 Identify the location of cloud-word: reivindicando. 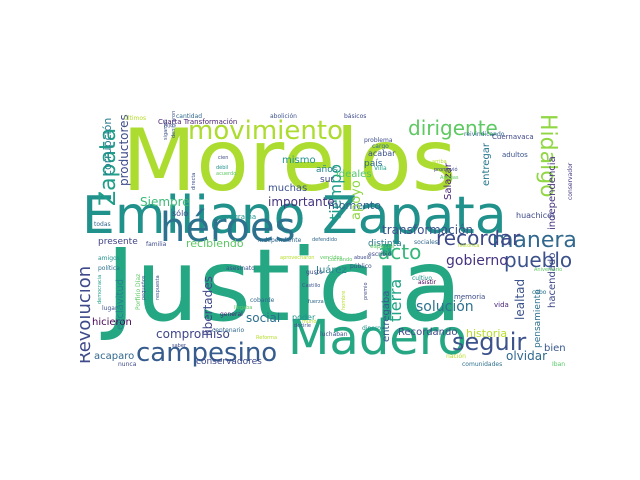
(484, 134).